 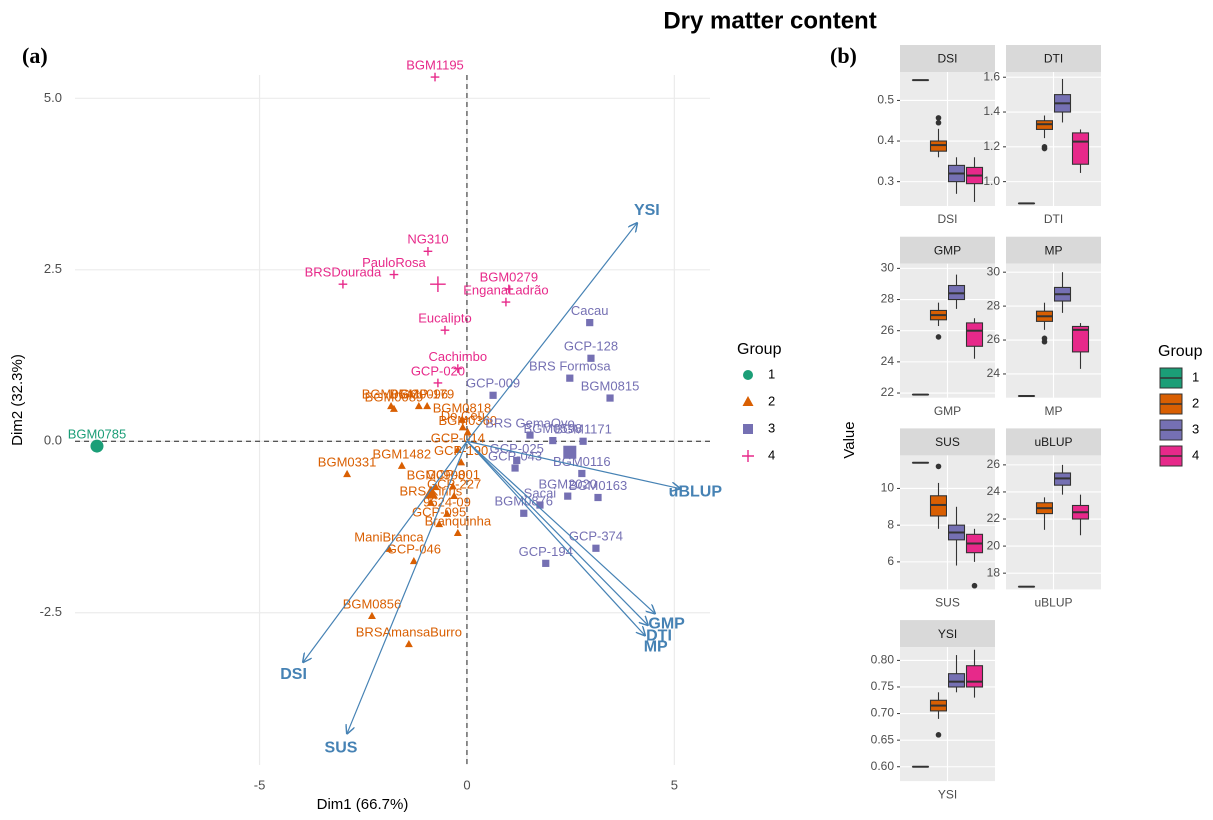 I want to click on y-tick-label: 0.4, so click(x=885, y=140).